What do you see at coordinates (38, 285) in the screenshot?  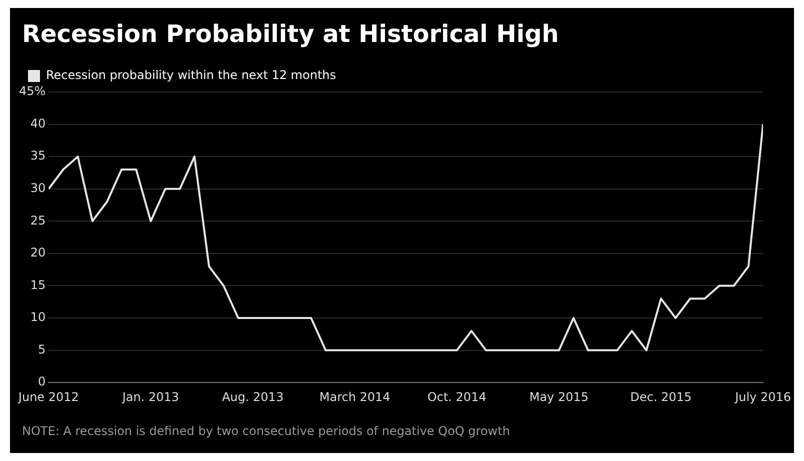 I see `y-tick-label: 15` at bounding box center [38, 285].